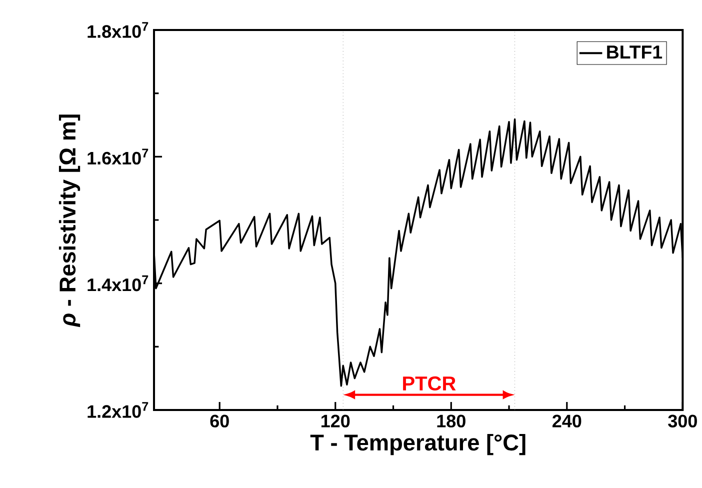  I want to click on y-tick-label: 1.4x10$^{7}$, so click(118, 283).